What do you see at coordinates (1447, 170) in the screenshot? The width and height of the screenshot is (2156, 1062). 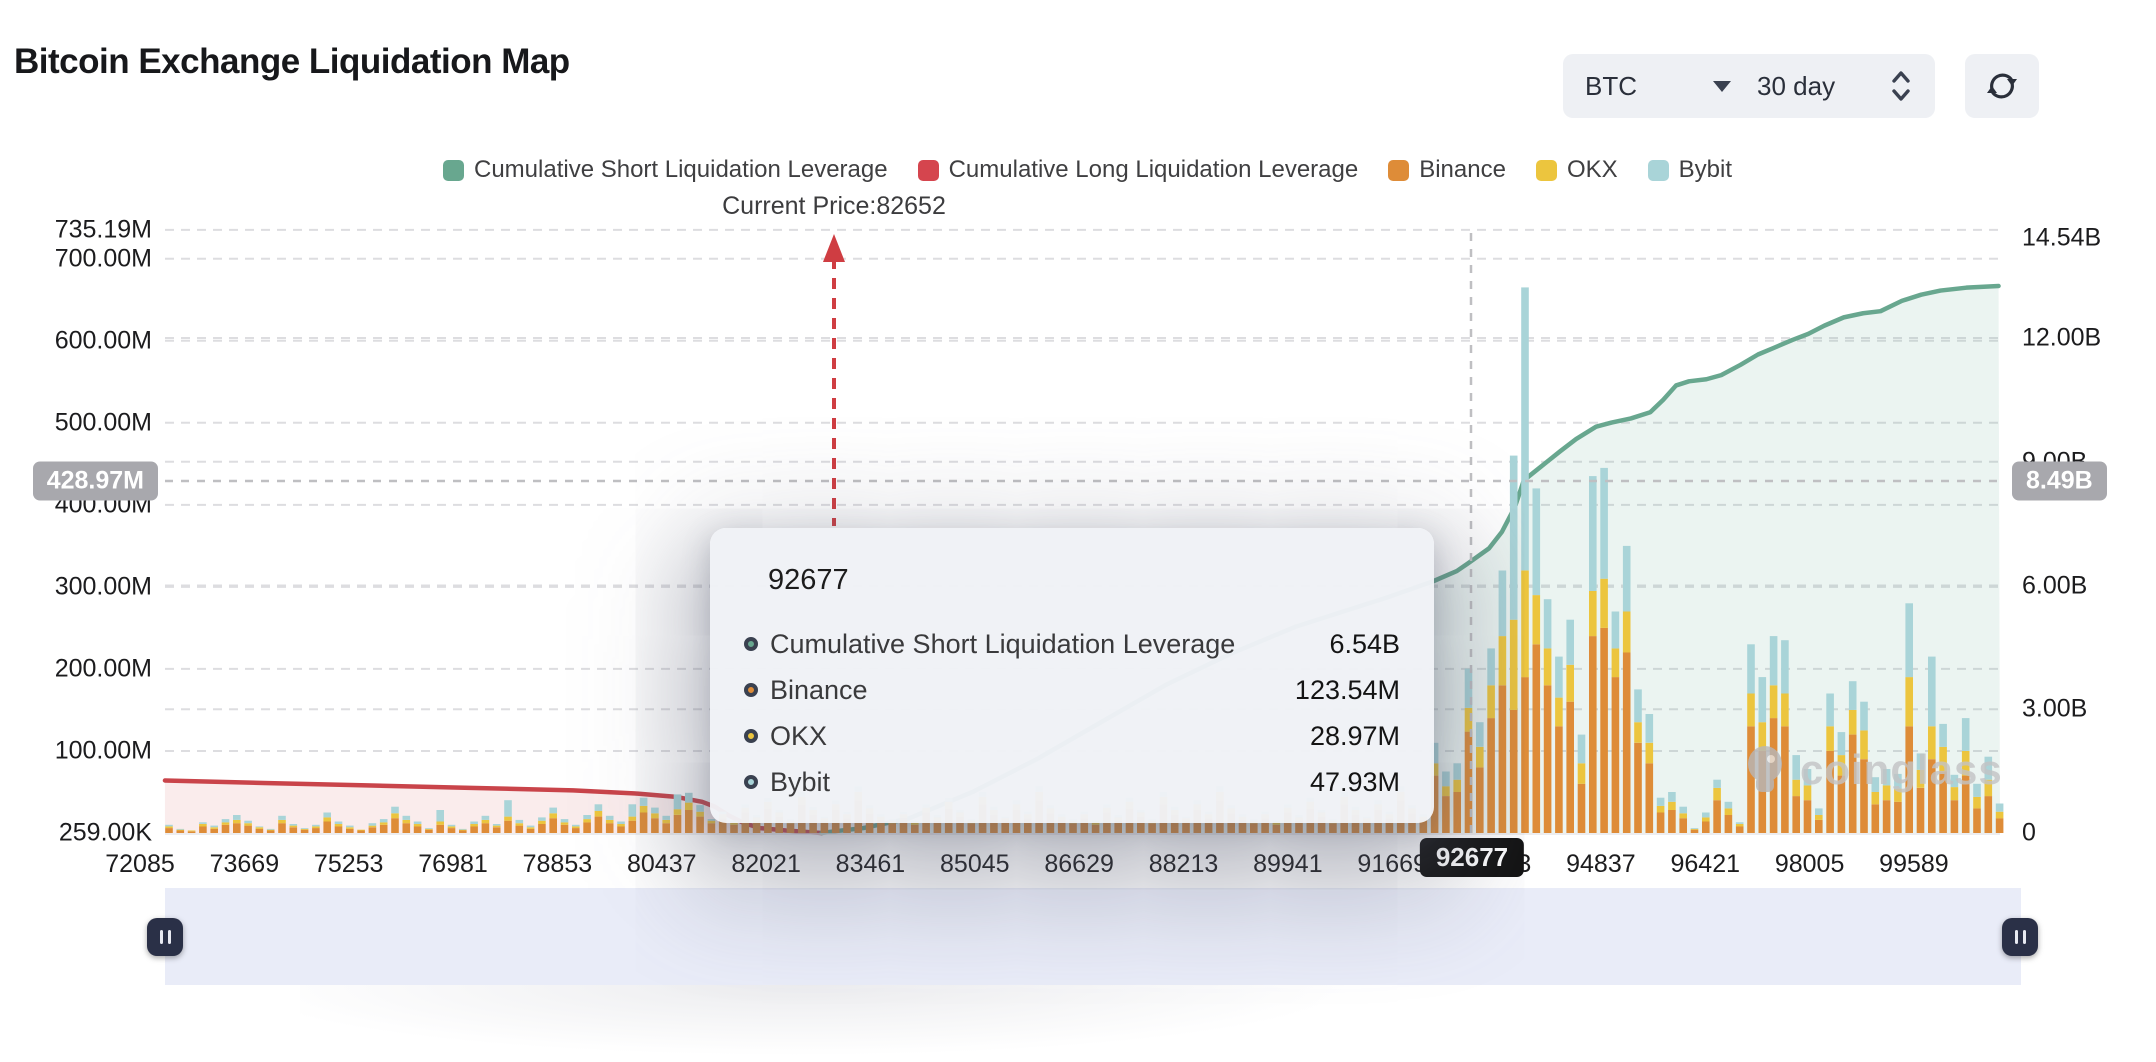 I see `legend-item-2: Binance` at bounding box center [1447, 170].